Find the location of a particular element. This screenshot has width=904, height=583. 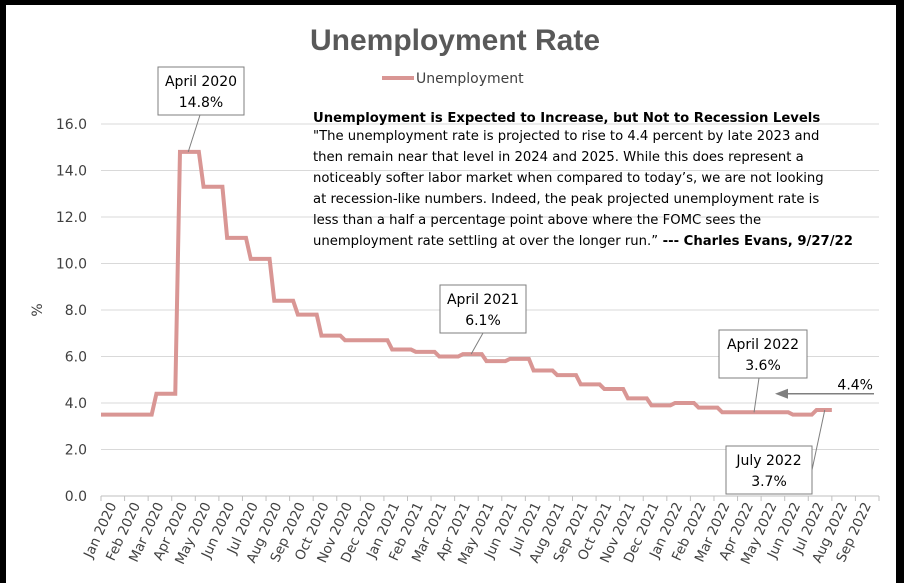

callout-value: 3.7% is located at coordinates (769, 482).